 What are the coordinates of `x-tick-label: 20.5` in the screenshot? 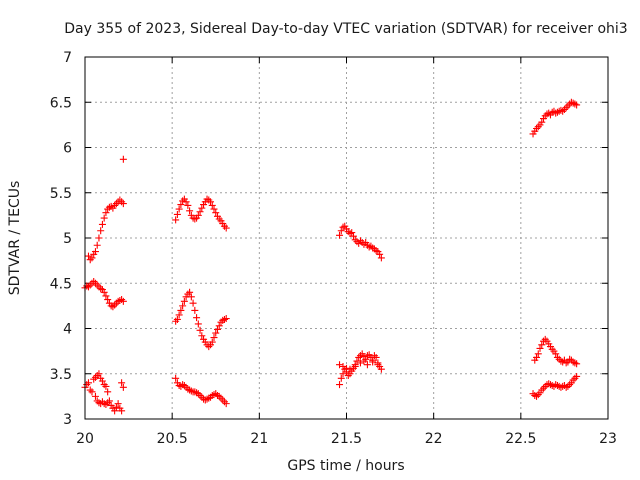 It's located at (172, 439).